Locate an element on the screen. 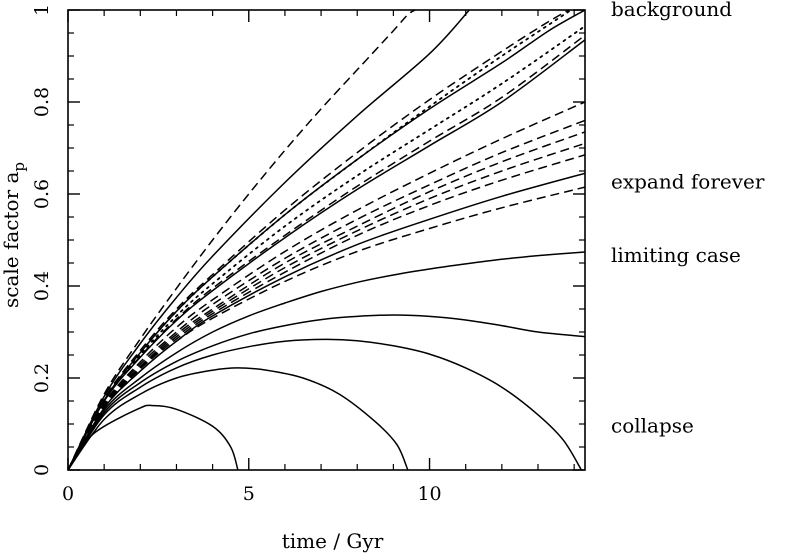 The height and width of the screenshot is (555, 800). annotation-collapse: collapse is located at coordinates (652, 425).